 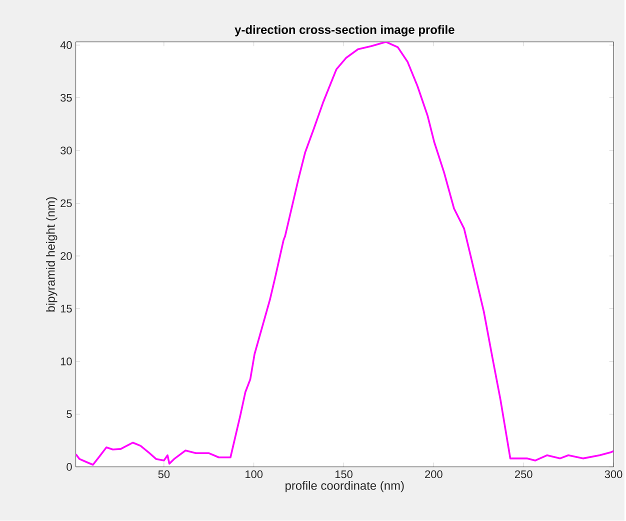 I want to click on y-tick-label: 20, so click(x=66, y=256).